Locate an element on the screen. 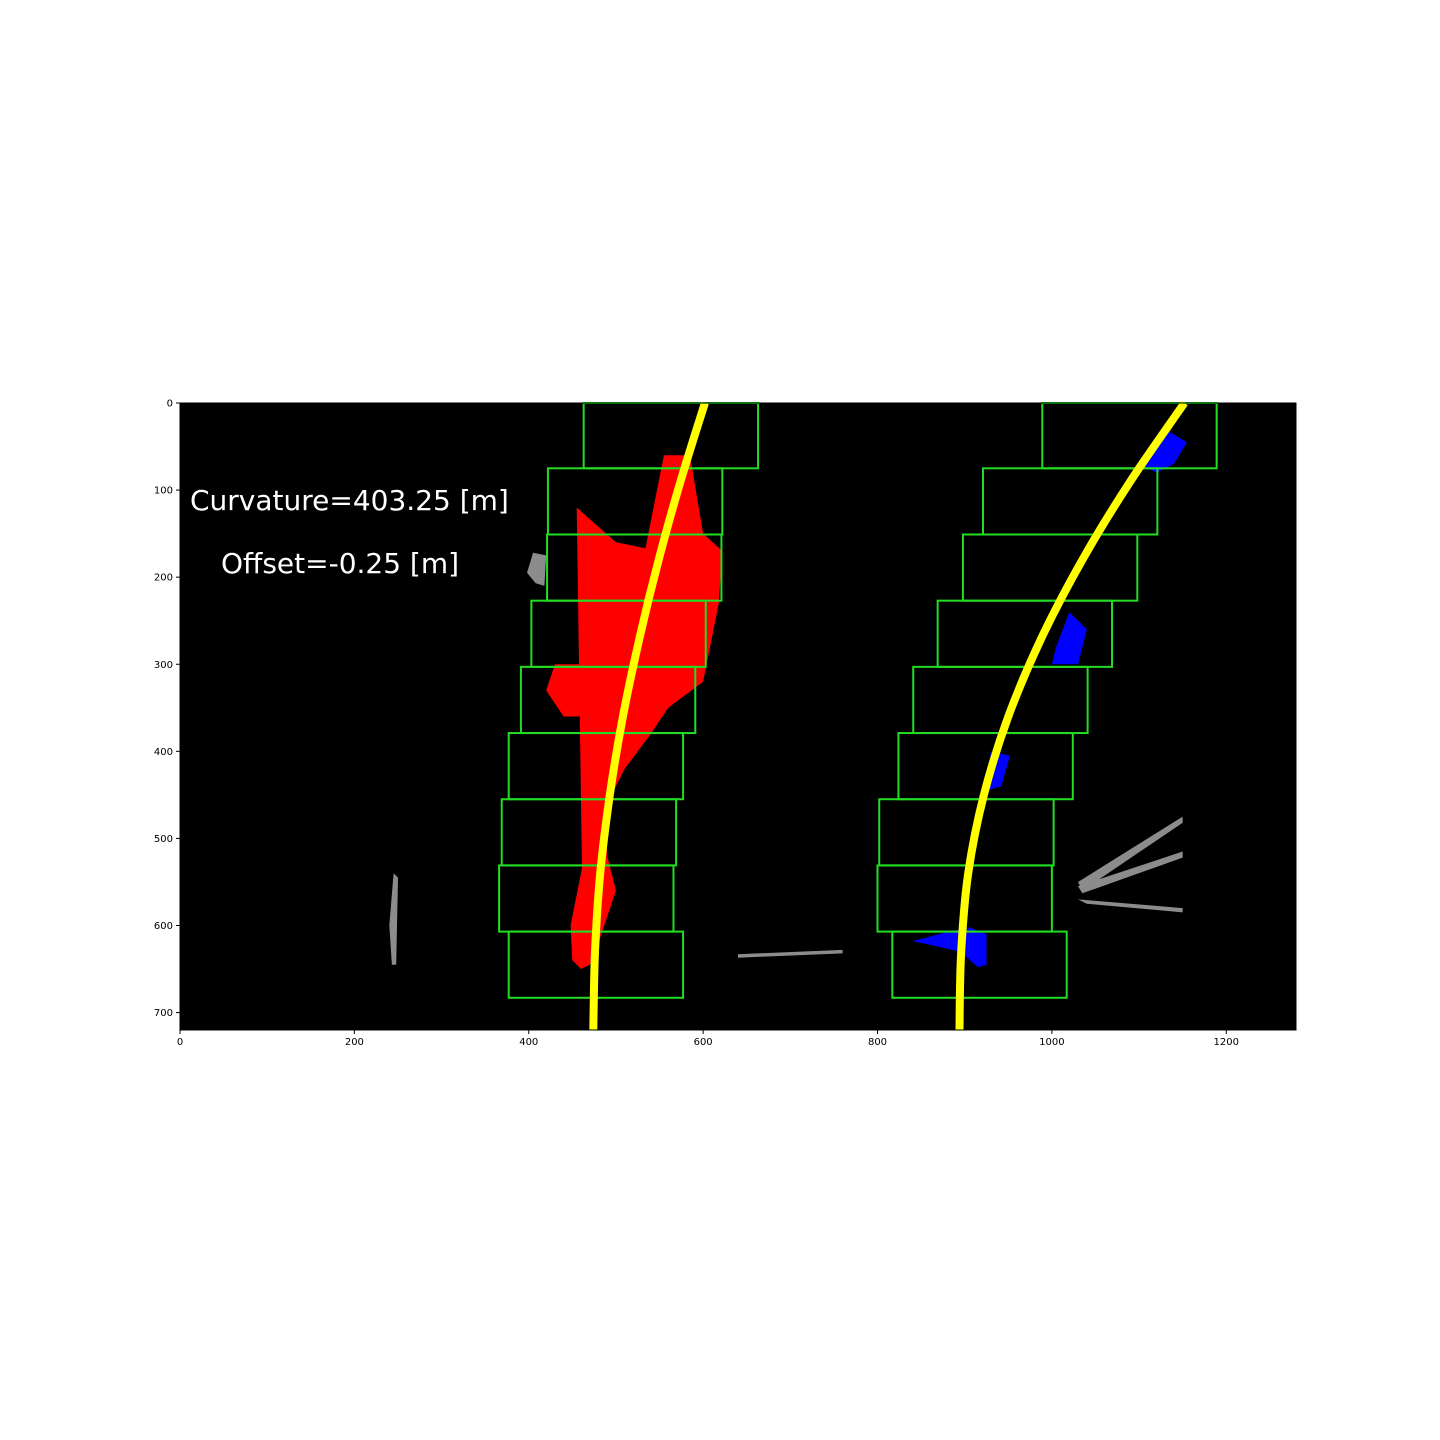 The image size is (1440, 1440). y-tick-label: 300 is located at coordinates (163, 665).